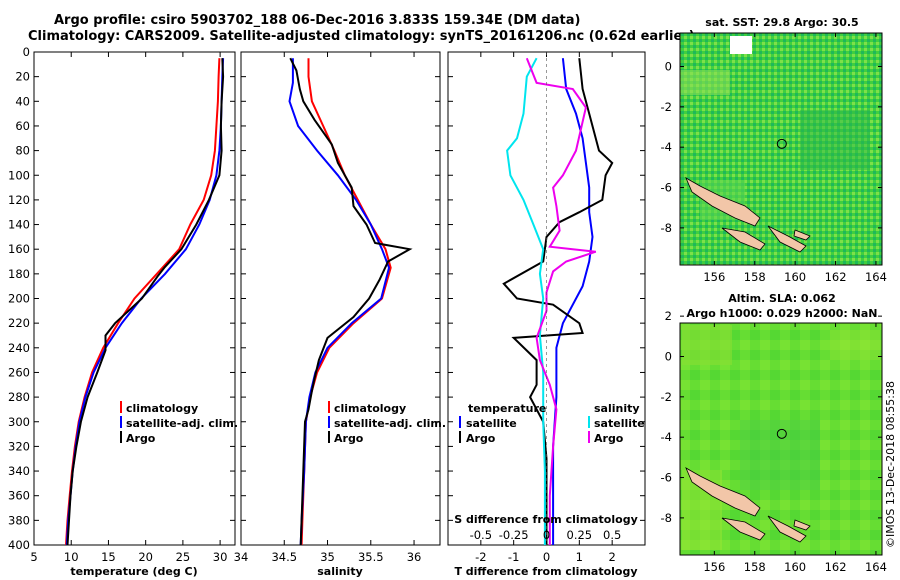 This screenshot has width=900, height=580. I want to click on x-tick-label: 35, so click(327, 557).